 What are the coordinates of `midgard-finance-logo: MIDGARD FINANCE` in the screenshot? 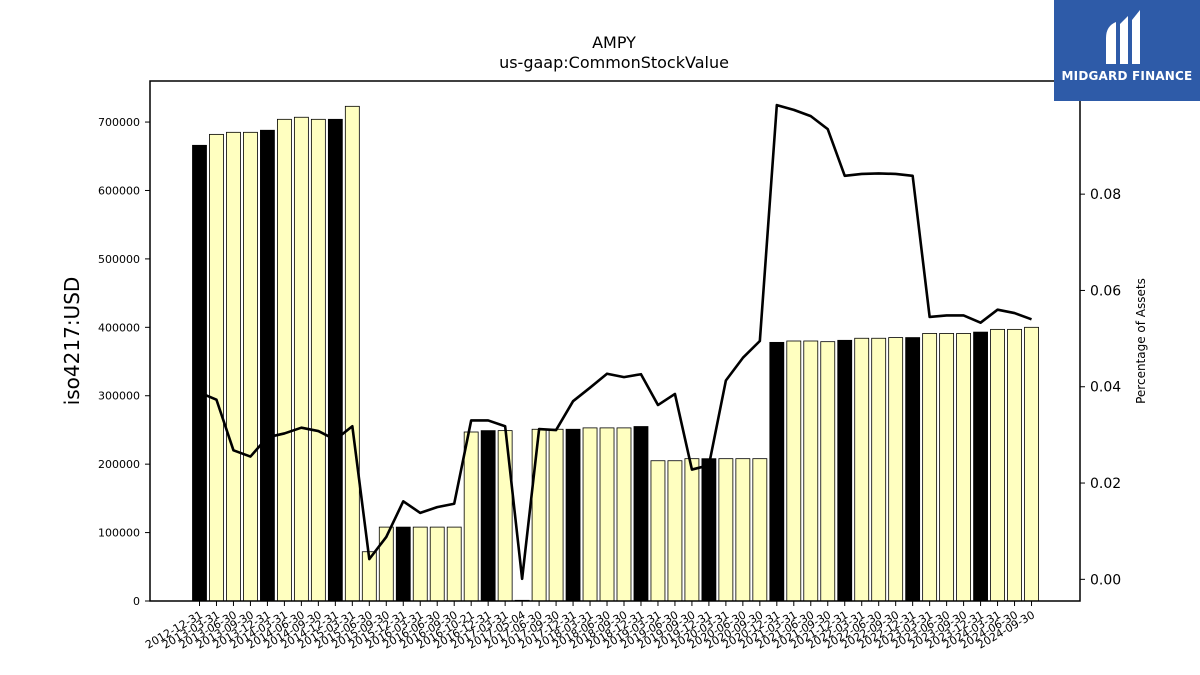 It's located at (1127, 50).